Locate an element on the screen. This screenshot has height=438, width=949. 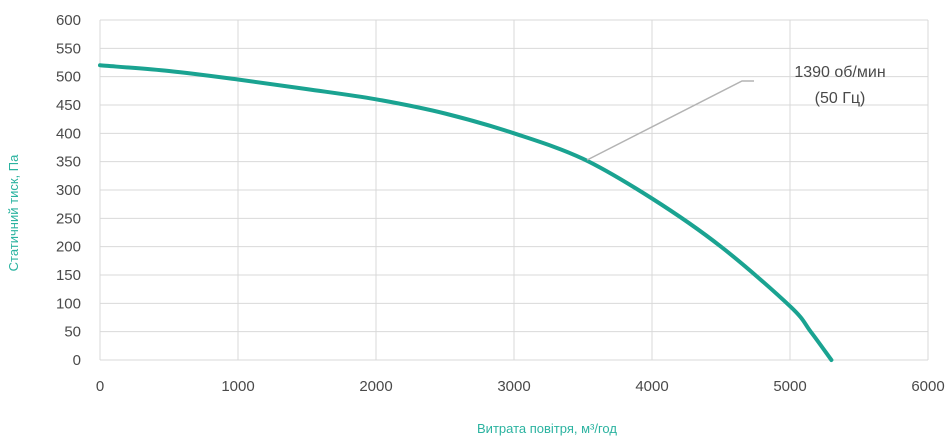
y-tick-label: 350 is located at coordinates (68, 162).